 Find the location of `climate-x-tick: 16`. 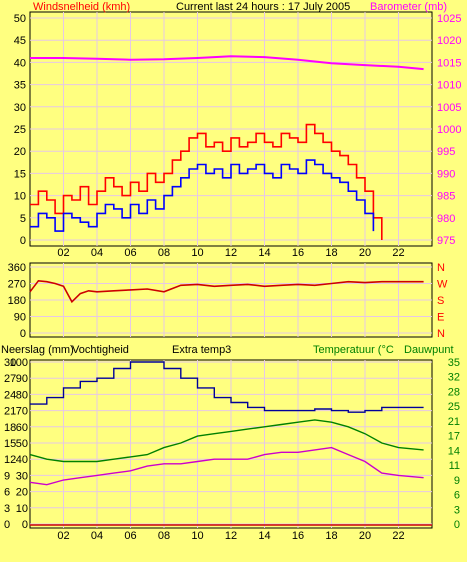

climate-x-tick: 16 is located at coordinates (298, 536).